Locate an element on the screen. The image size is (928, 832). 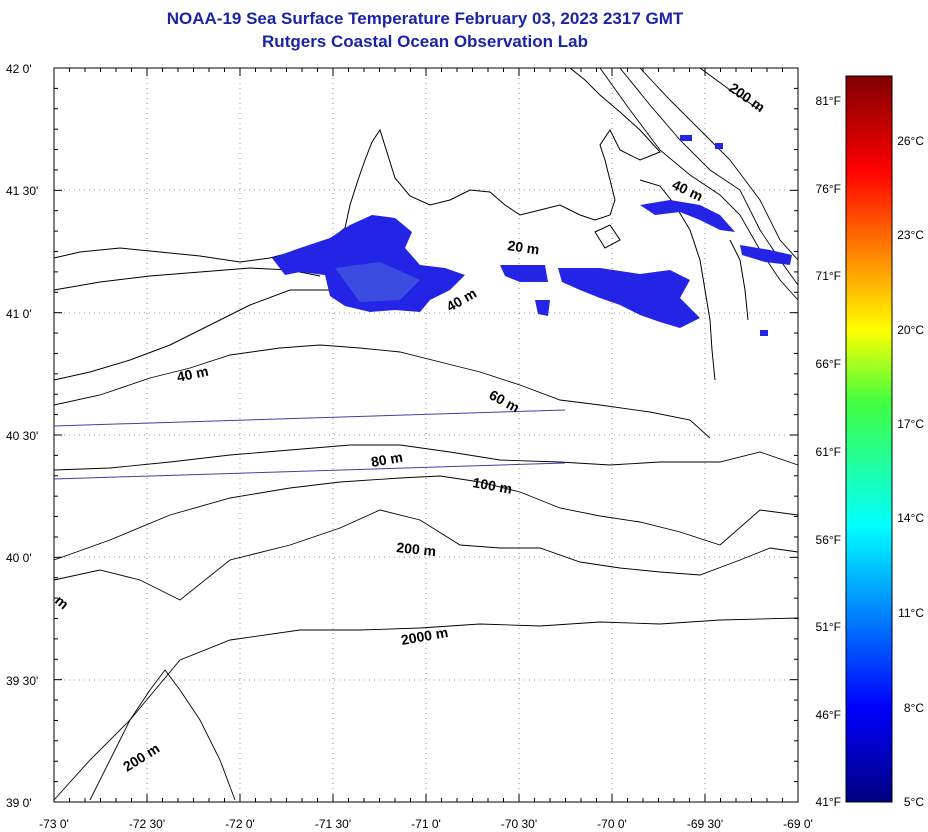
lat-label: 41 30' is located at coordinates (22, 191).